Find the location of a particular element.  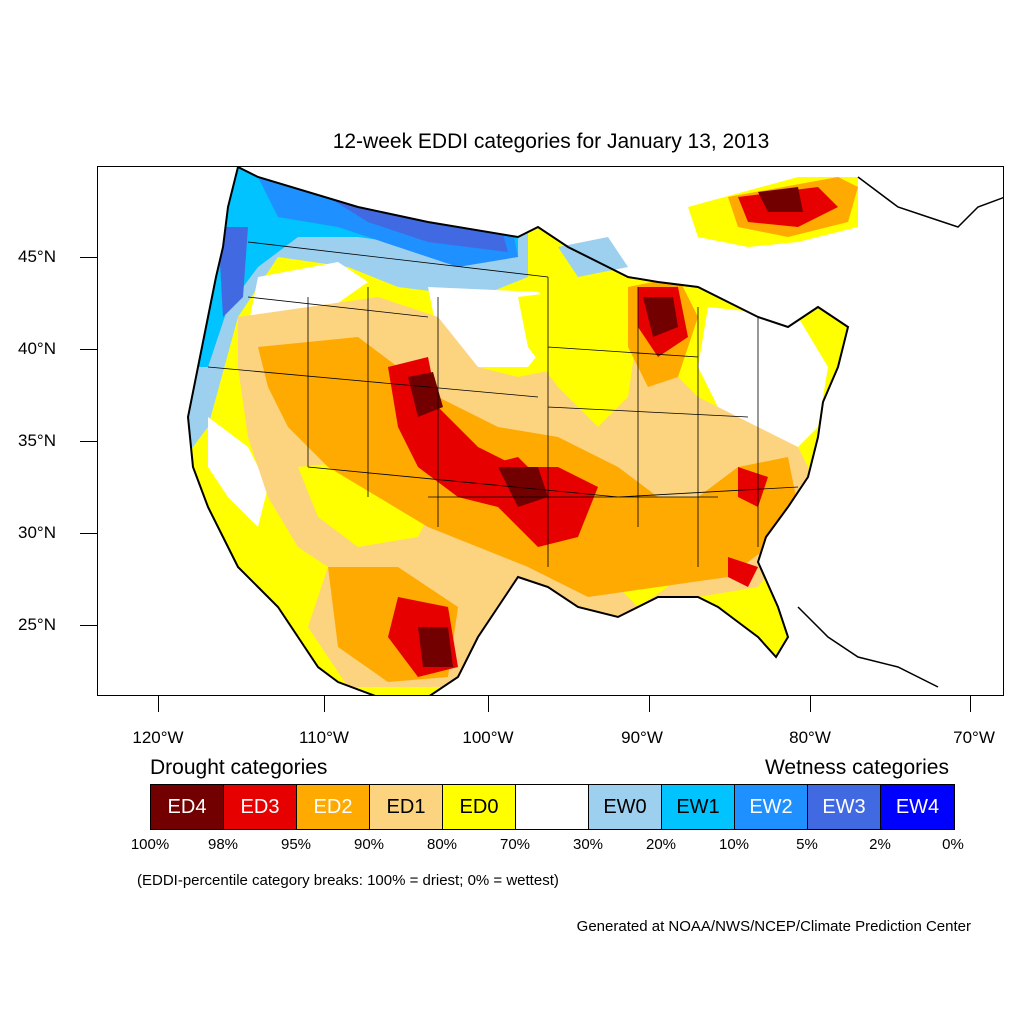

legend-swatch-ed3: ED3 is located at coordinates (260, 807).